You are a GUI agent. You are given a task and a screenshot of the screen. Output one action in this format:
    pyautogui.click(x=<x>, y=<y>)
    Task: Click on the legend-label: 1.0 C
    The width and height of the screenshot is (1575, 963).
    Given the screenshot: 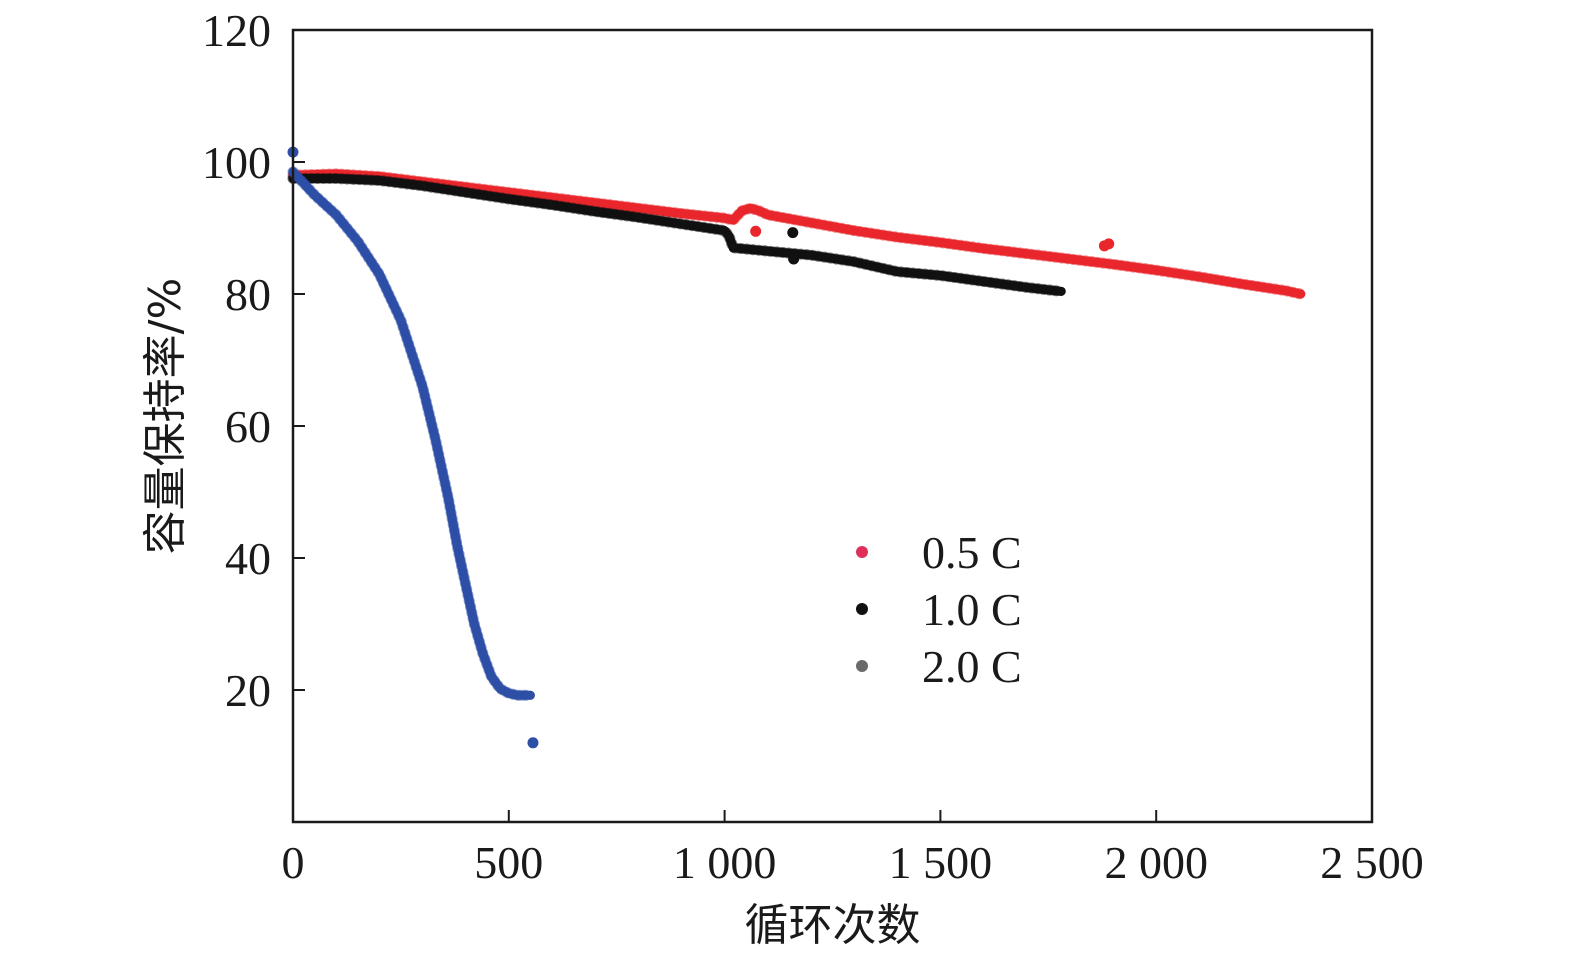 What is the action you would take?
    pyautogui.click(x=972, y=609)
    